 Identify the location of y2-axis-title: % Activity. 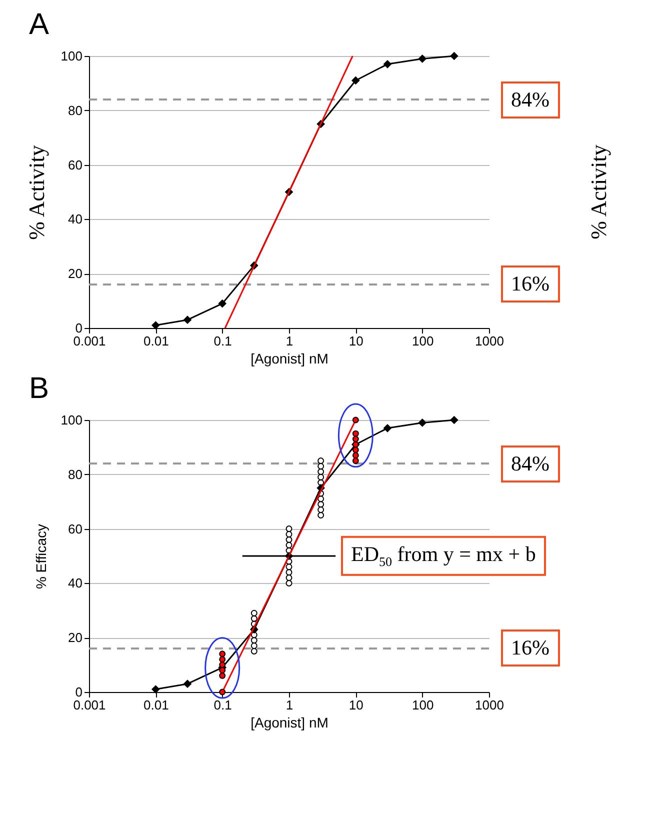
(599, 192).